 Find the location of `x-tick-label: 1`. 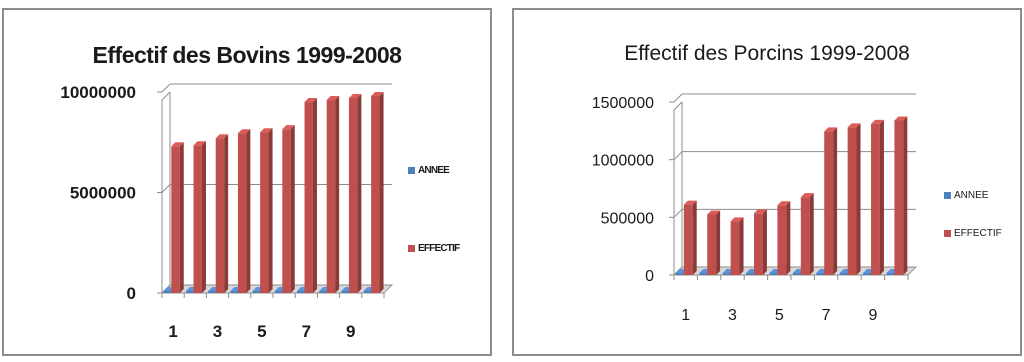

x-tick-label: 1 is located at coordinates (685, 315).